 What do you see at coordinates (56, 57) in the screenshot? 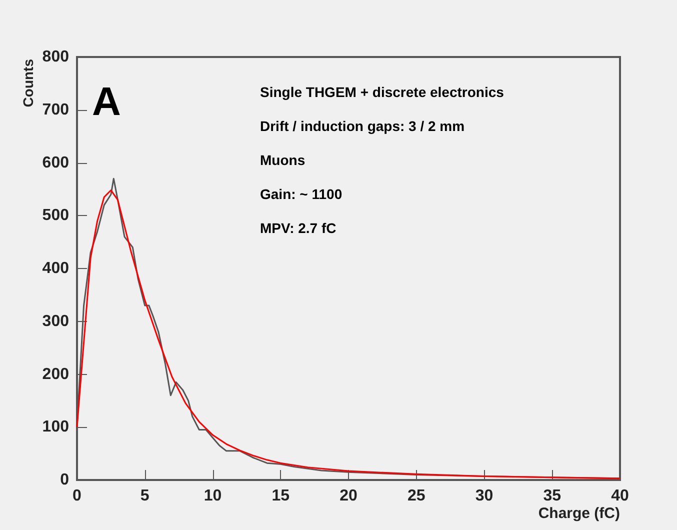
I see `y-tick-label: 800` at bounding box center [56, 57].